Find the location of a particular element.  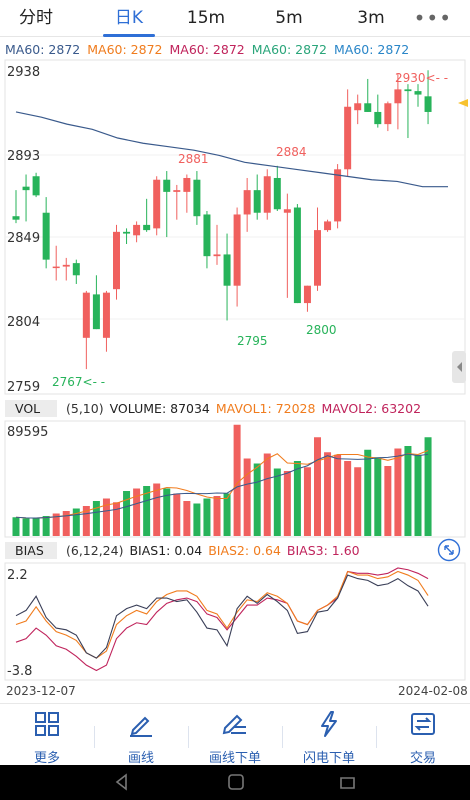

volume-params: (5,10) is located at coordinates (85, 408).